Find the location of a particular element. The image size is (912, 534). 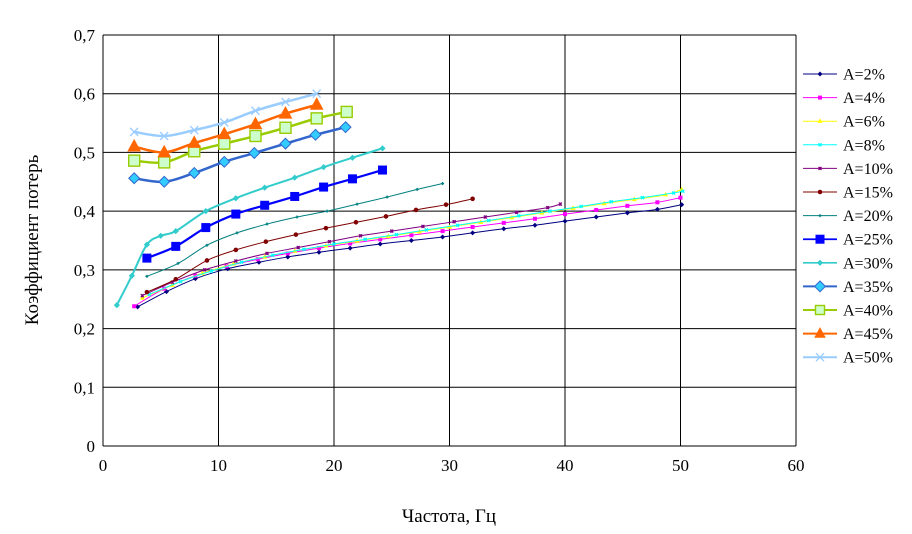

series-A=15% is located at coordinates (309, 245).